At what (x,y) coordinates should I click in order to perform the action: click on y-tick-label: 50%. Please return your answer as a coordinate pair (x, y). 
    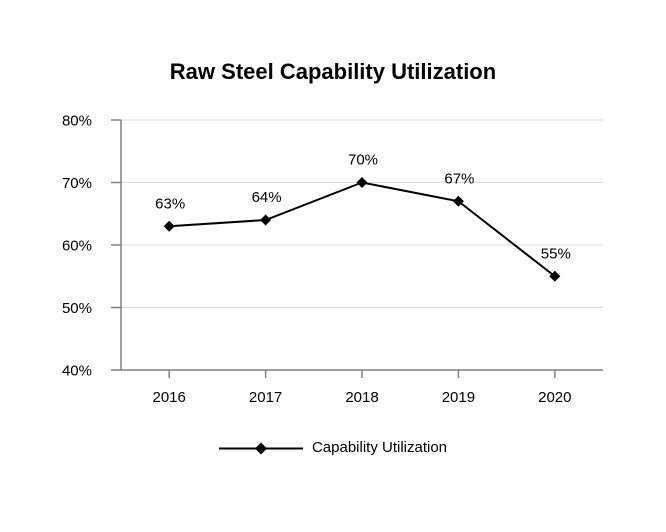
    Looking at the image, I should click on (77, 308).